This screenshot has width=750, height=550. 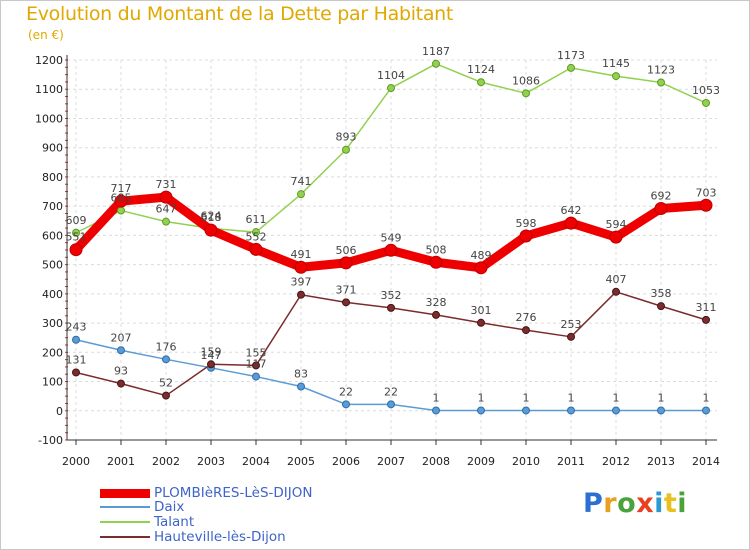 I want to click on x-tick-label: 2002, so click(x=166, y=461).